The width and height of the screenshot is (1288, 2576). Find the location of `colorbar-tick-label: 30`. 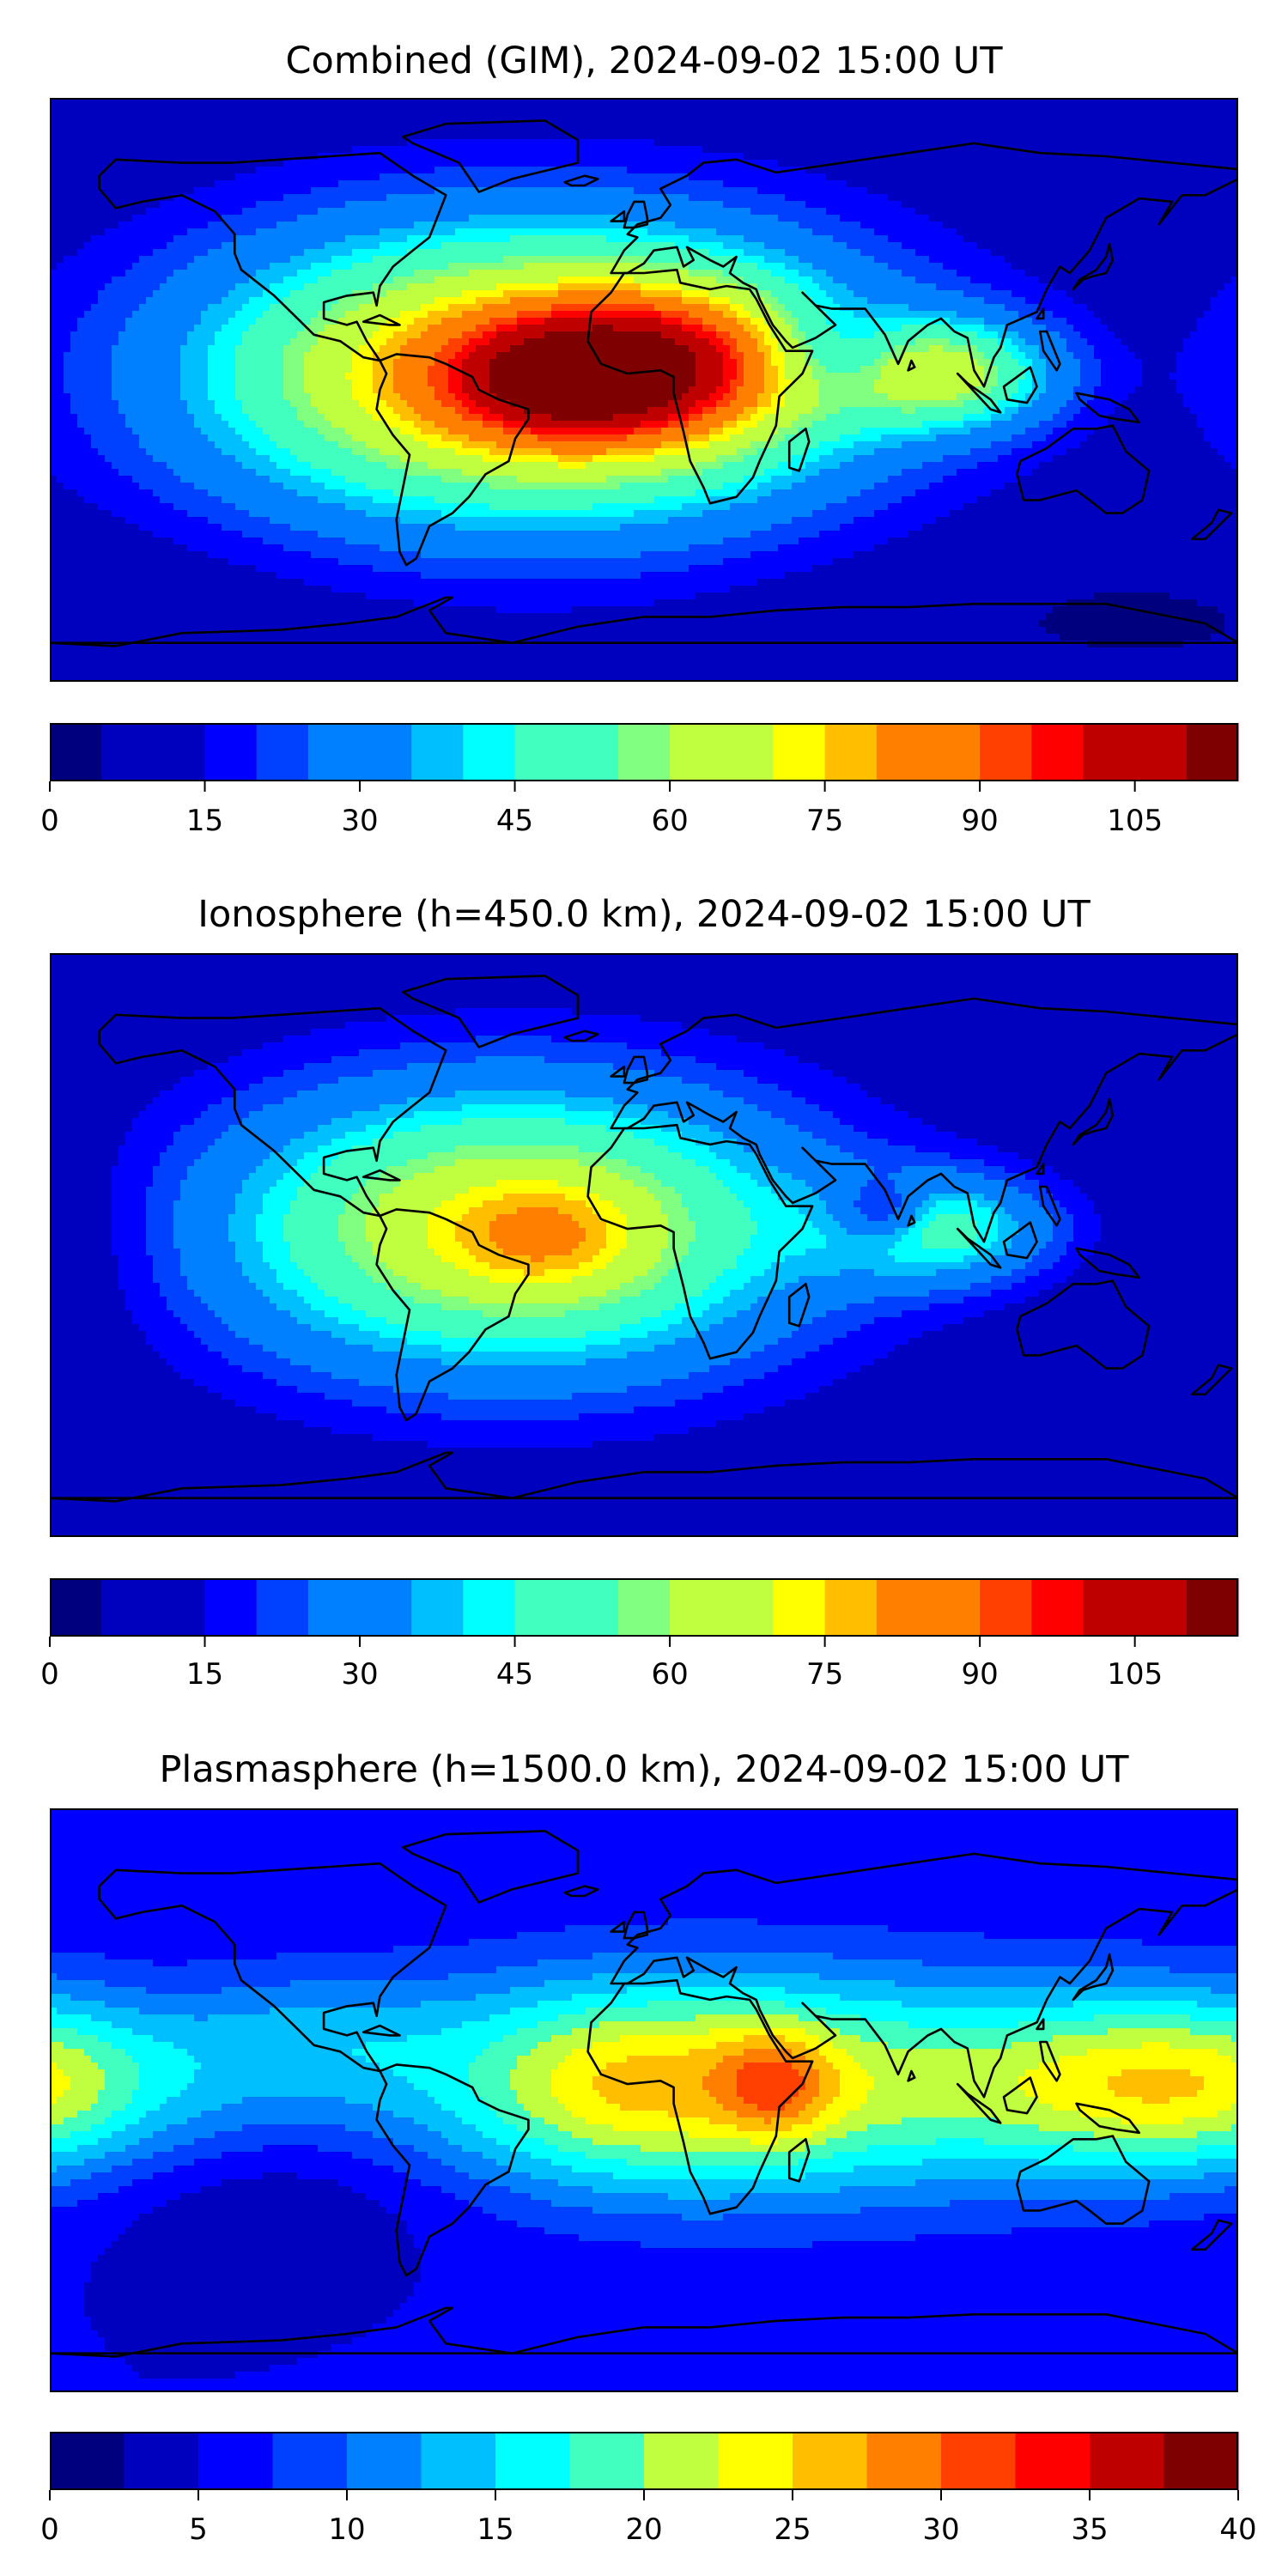

colorbar-tick-label: 30 is located at coordinates (940, 2529).